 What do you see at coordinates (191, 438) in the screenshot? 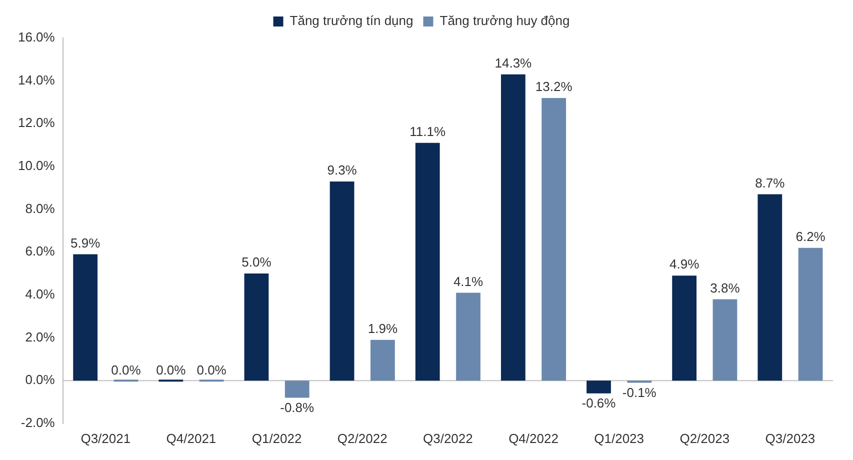
I see `x-tick-label: Q4/2021` at bounding box center [191, 438].